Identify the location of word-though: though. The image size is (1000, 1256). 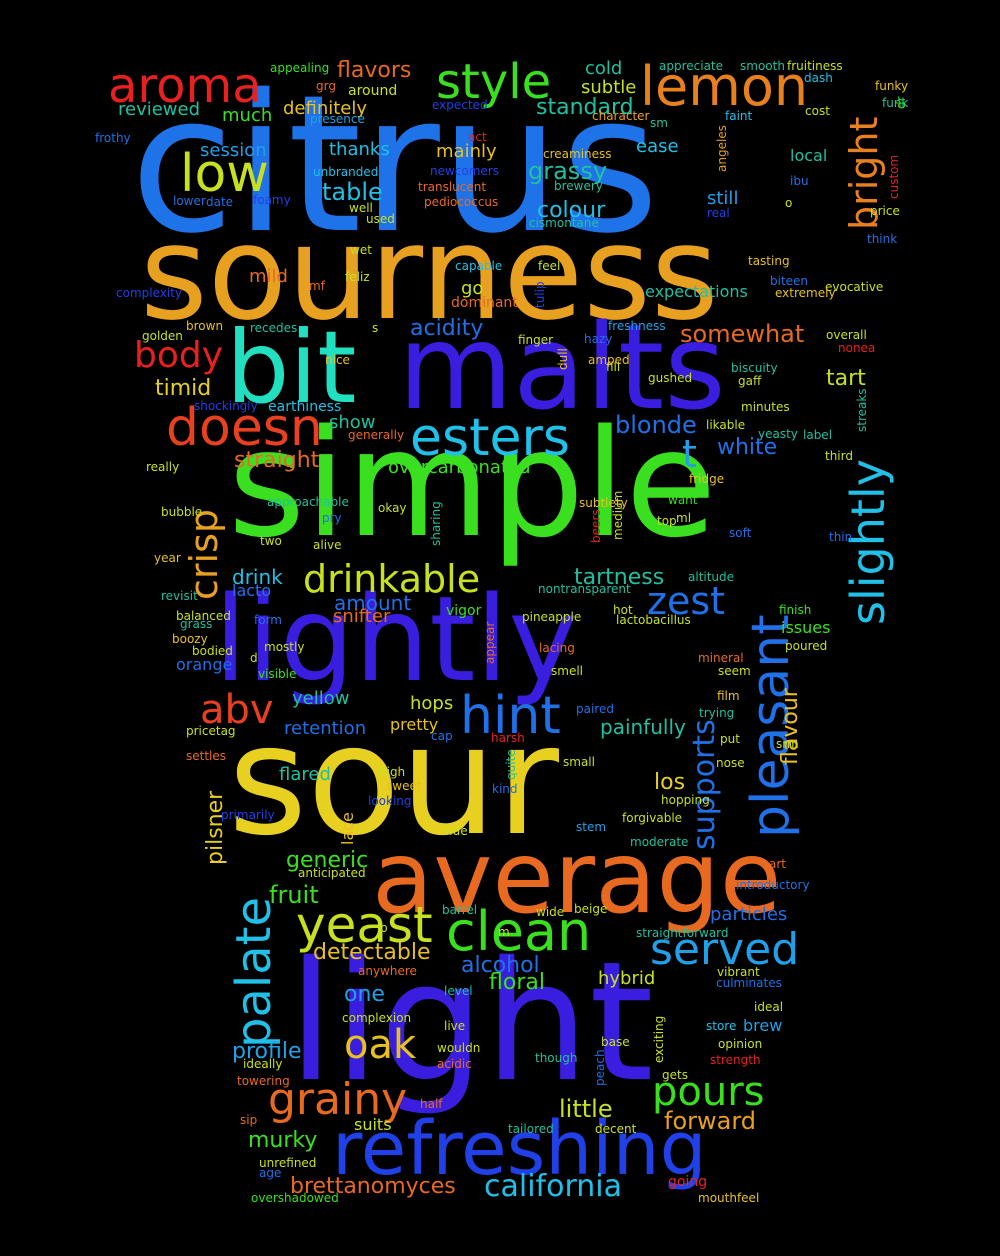
(556, 1058).